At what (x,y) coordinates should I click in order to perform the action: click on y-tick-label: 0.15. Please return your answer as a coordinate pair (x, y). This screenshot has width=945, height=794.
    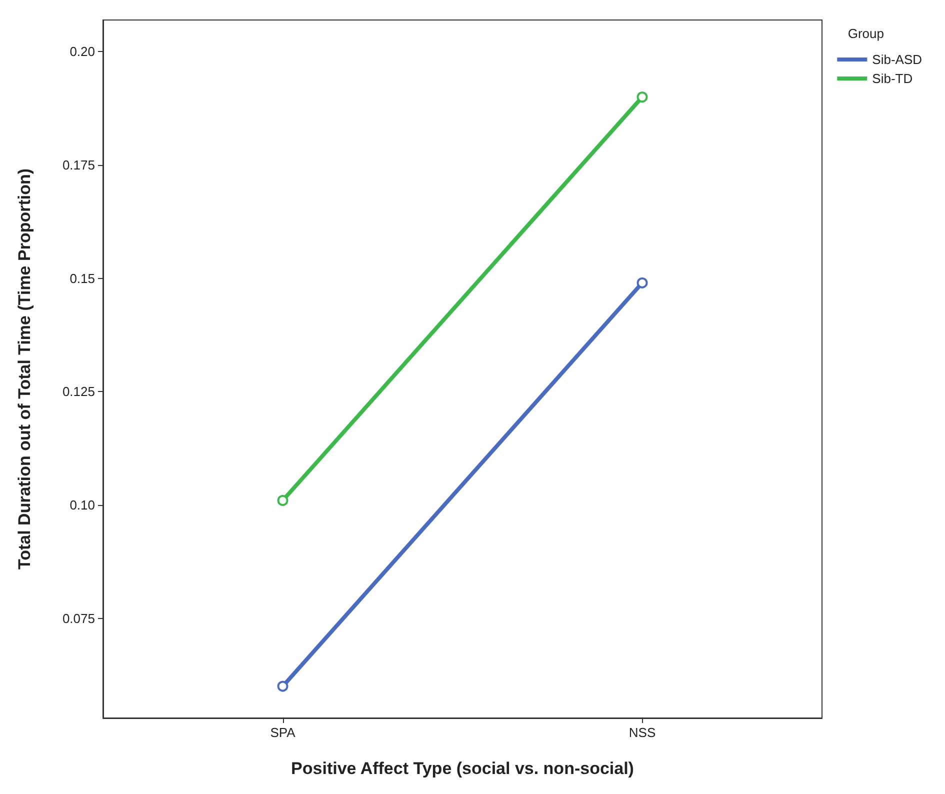
    Looking at the image, I should click on (82, 278).